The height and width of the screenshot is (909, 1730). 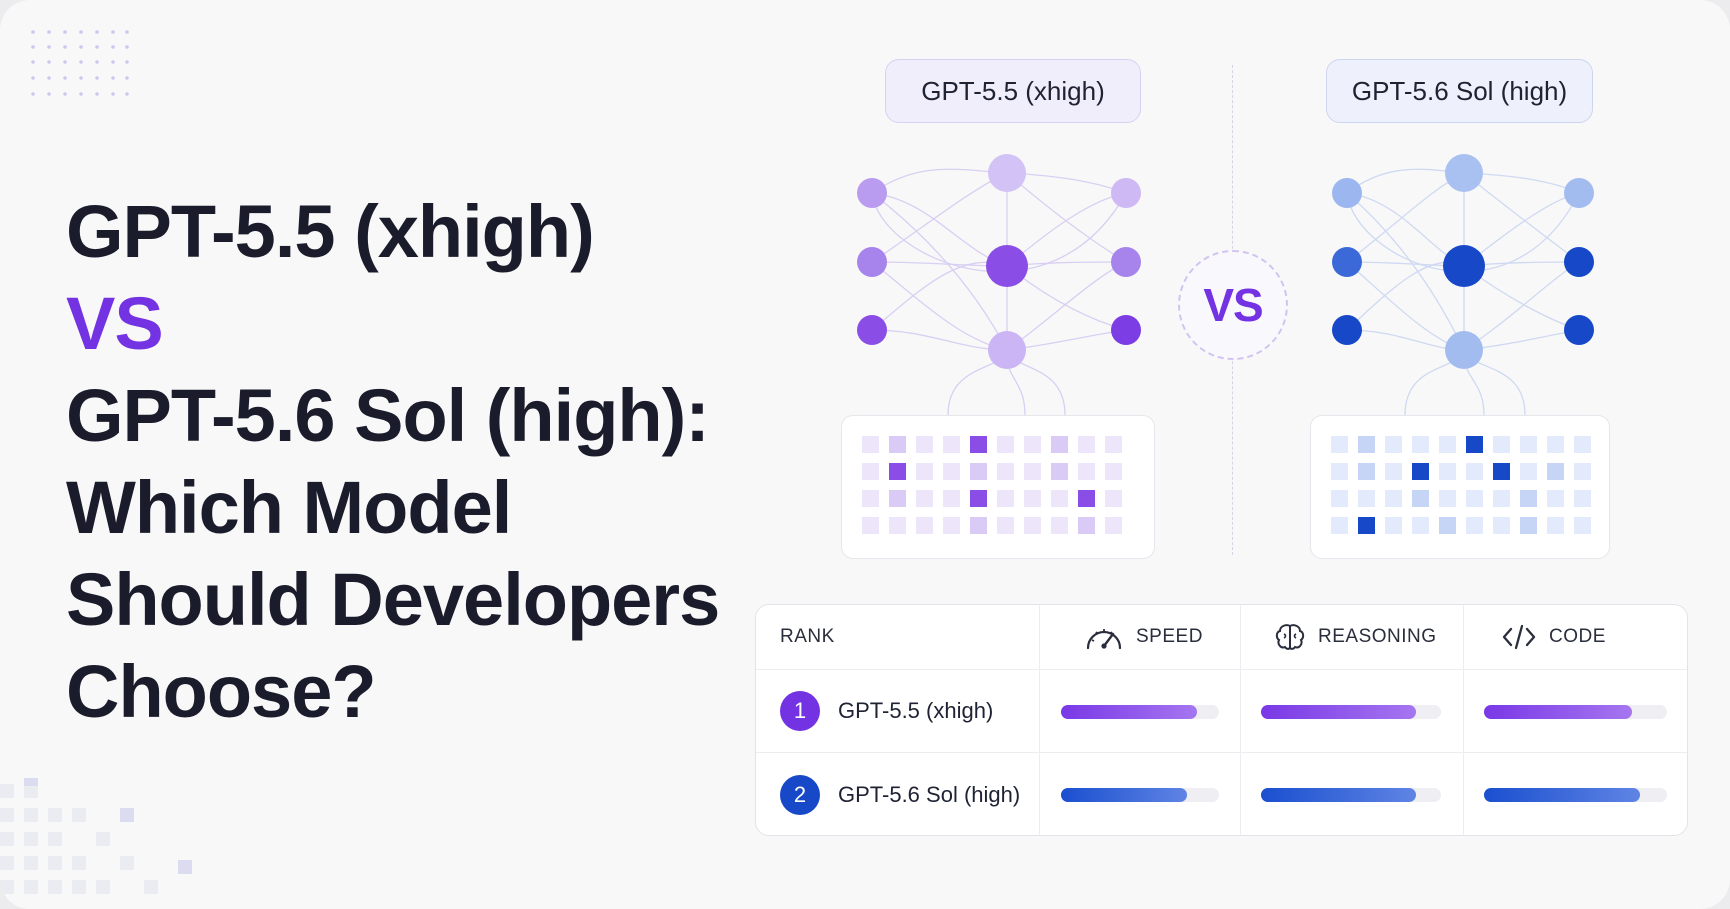 What do you see at coordinates (96, 836) in the screenshot?
I see `pixel-decoration` at bounding box center [96, 836].